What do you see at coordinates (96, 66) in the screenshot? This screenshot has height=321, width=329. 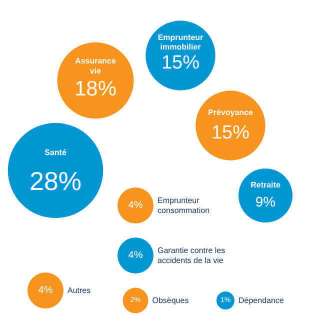 I see `category-label: Assurance vie` at bounding box center [96, 66].